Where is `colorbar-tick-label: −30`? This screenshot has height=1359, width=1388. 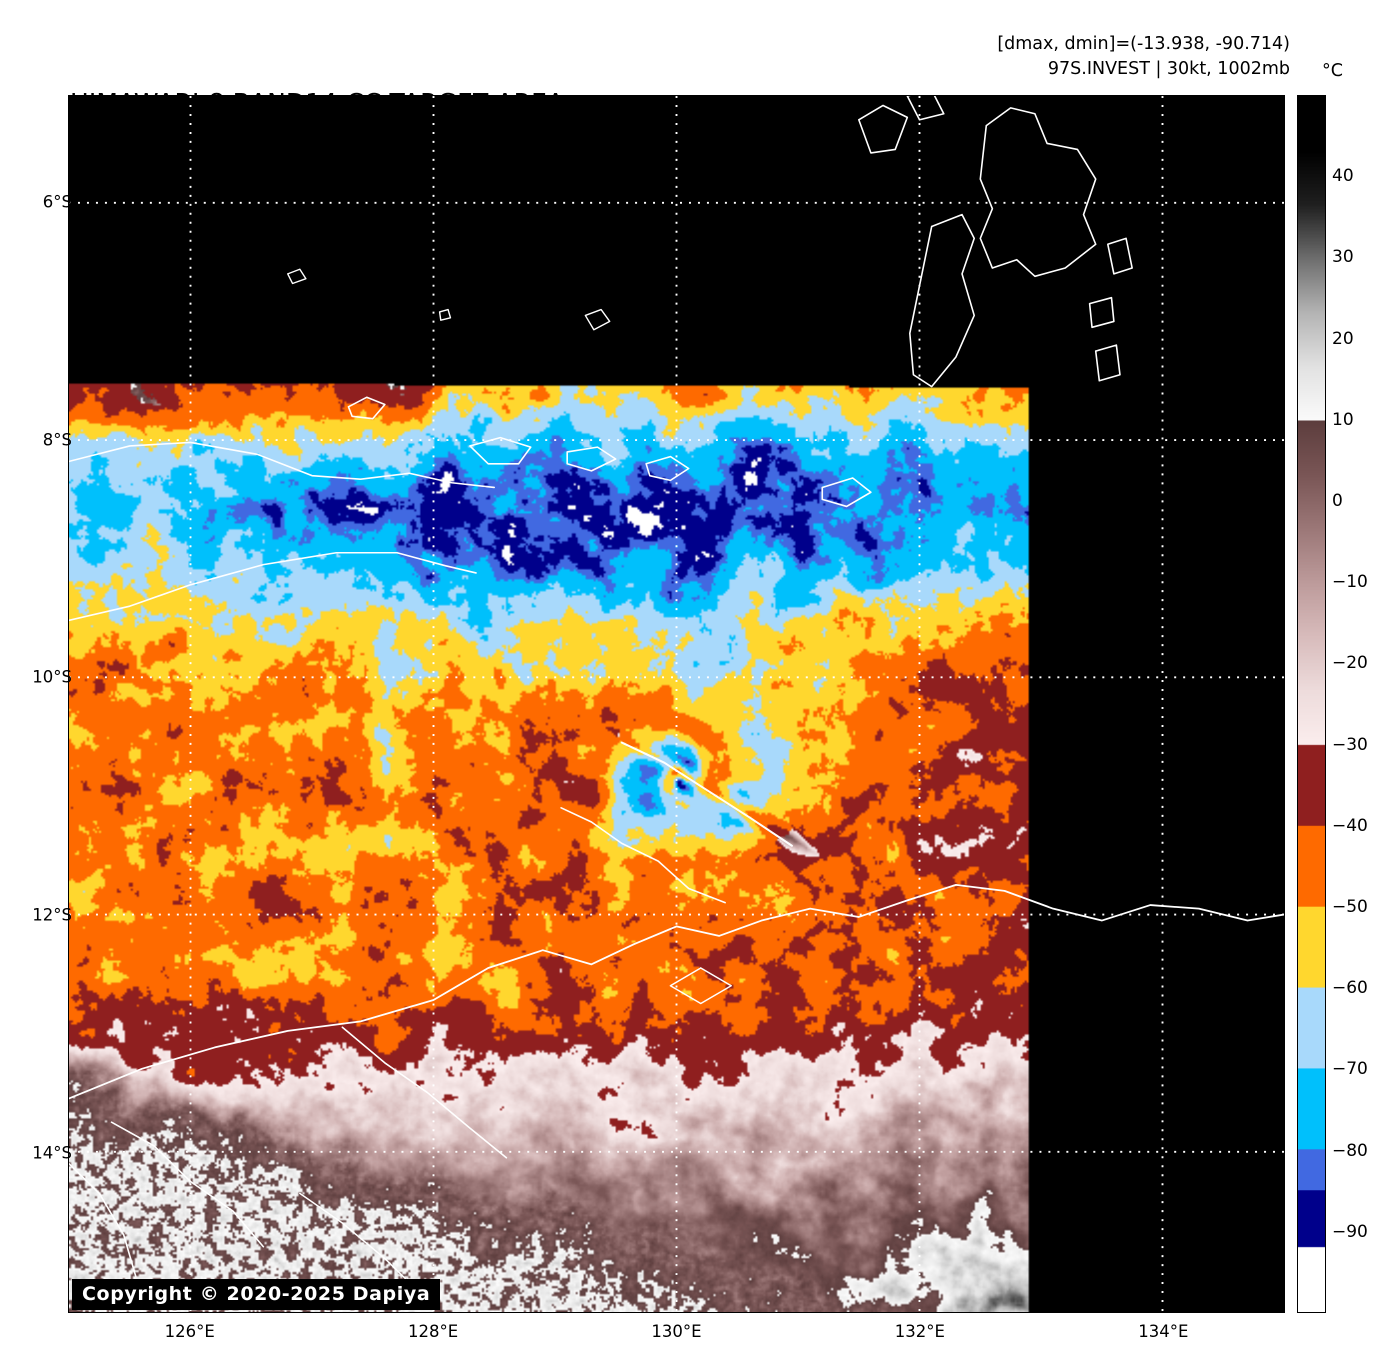
colorbar-tick-label: −30 is located at coordinates (1350, 744).